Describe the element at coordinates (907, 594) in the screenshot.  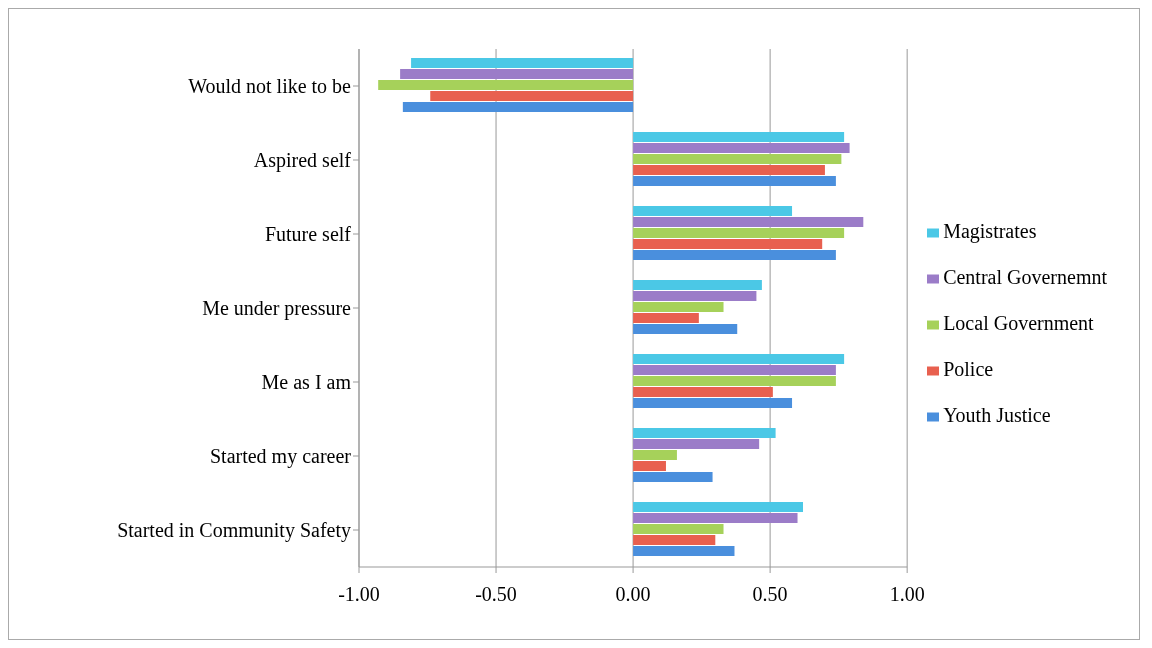
I see `x-tick-label: 1.00` at that location.